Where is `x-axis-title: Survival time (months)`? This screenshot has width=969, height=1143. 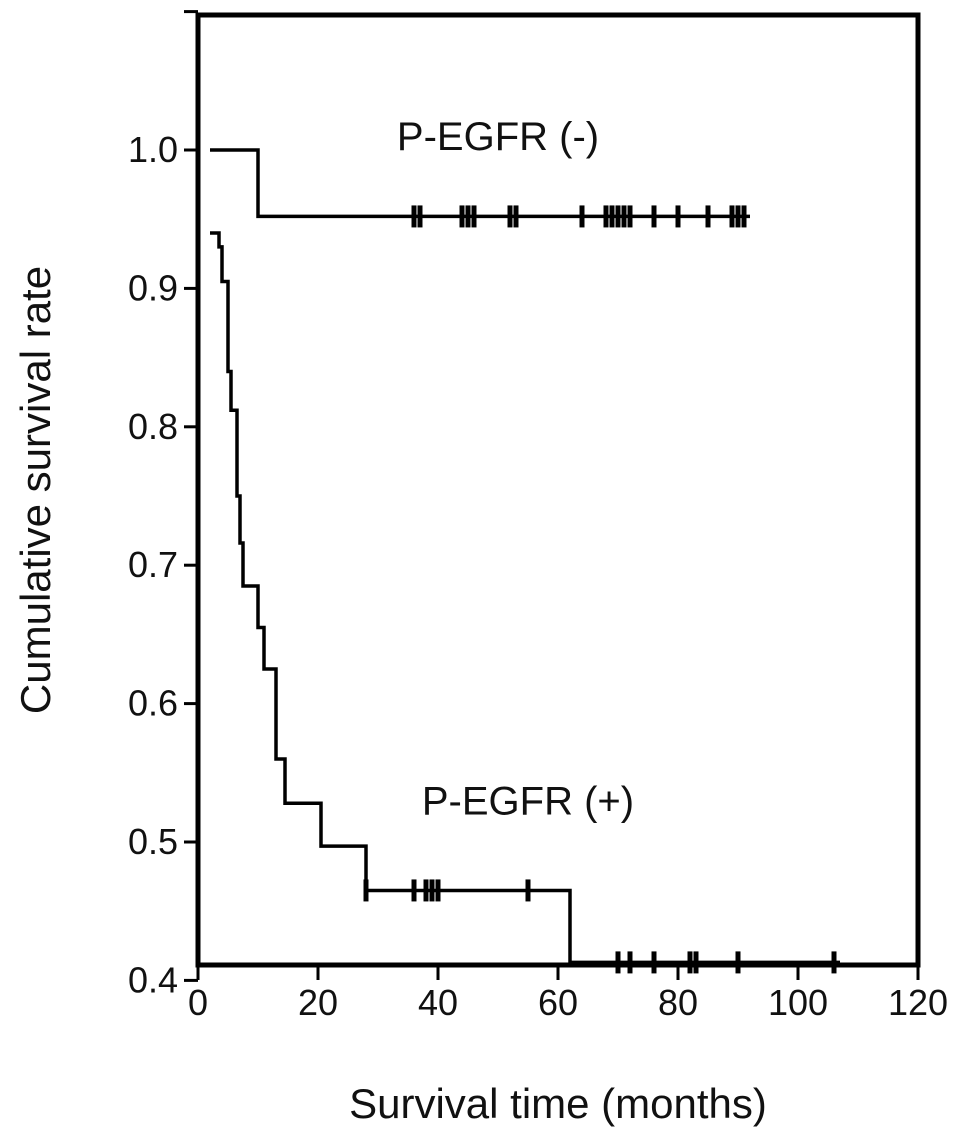
x-axis-title: Survival time (months) is located at coordinates (558, 1103).